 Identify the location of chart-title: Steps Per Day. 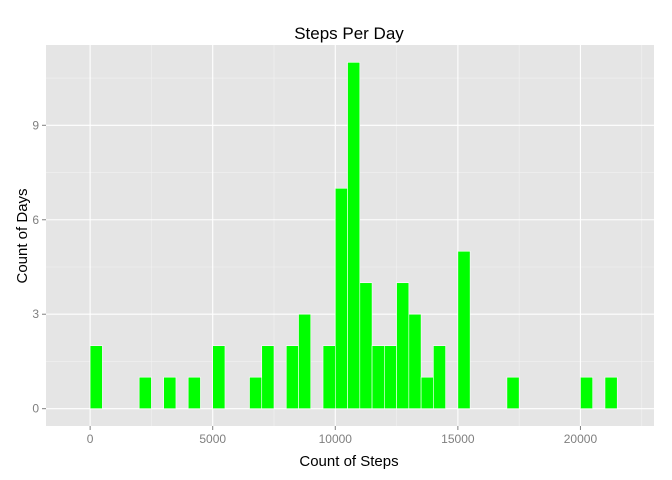
(349, 33).